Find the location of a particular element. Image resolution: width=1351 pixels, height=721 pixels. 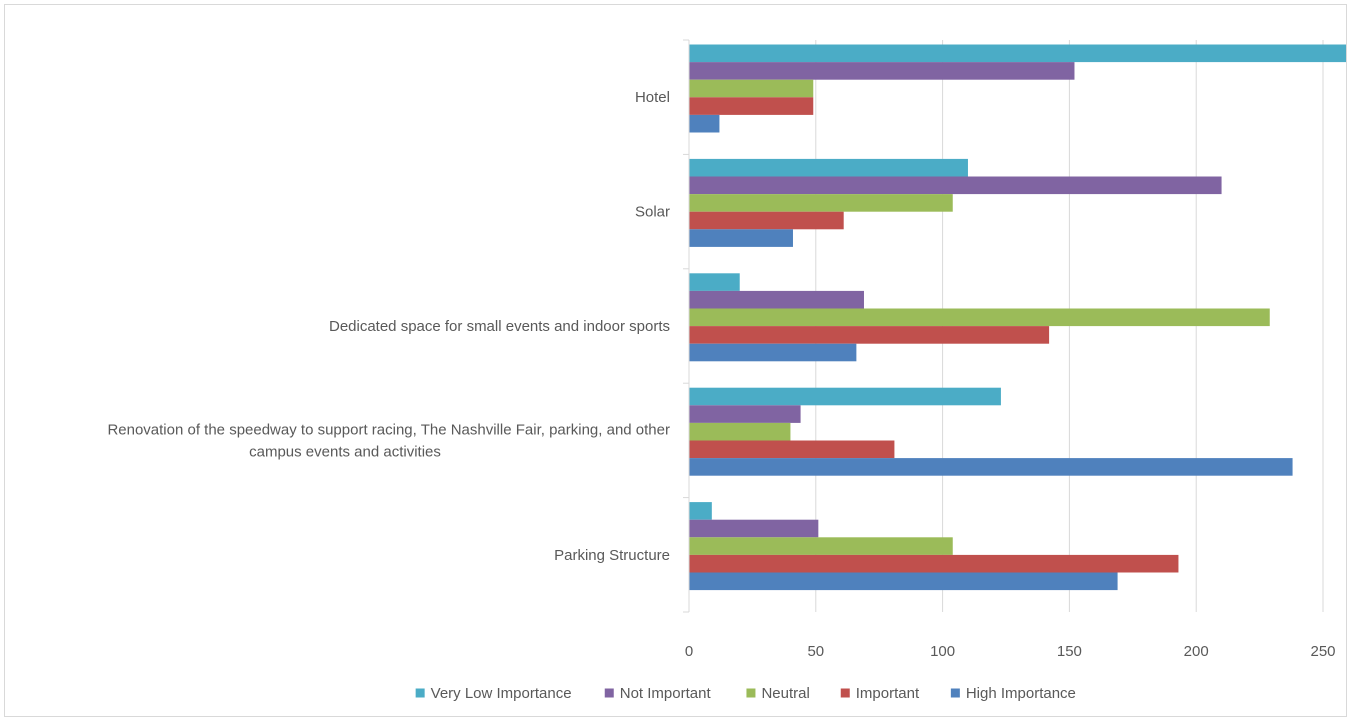

tick-label-0: 0 is located at coordinates (689, 651).